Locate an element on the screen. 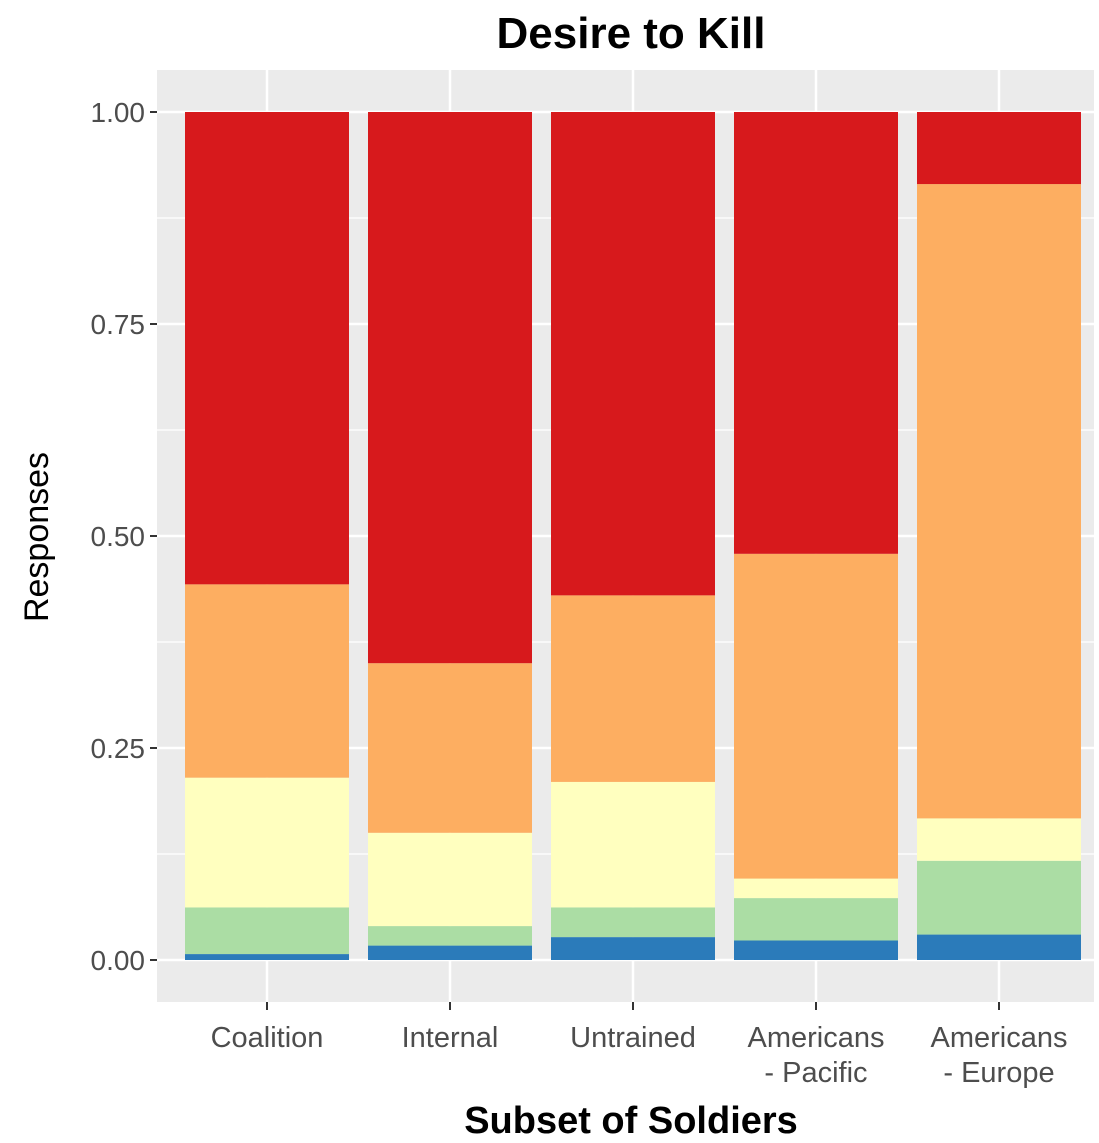 The width and height of the screenshot is (1099, 1143). y-tick-label: 0.50 is located at coordinates (118, 536).